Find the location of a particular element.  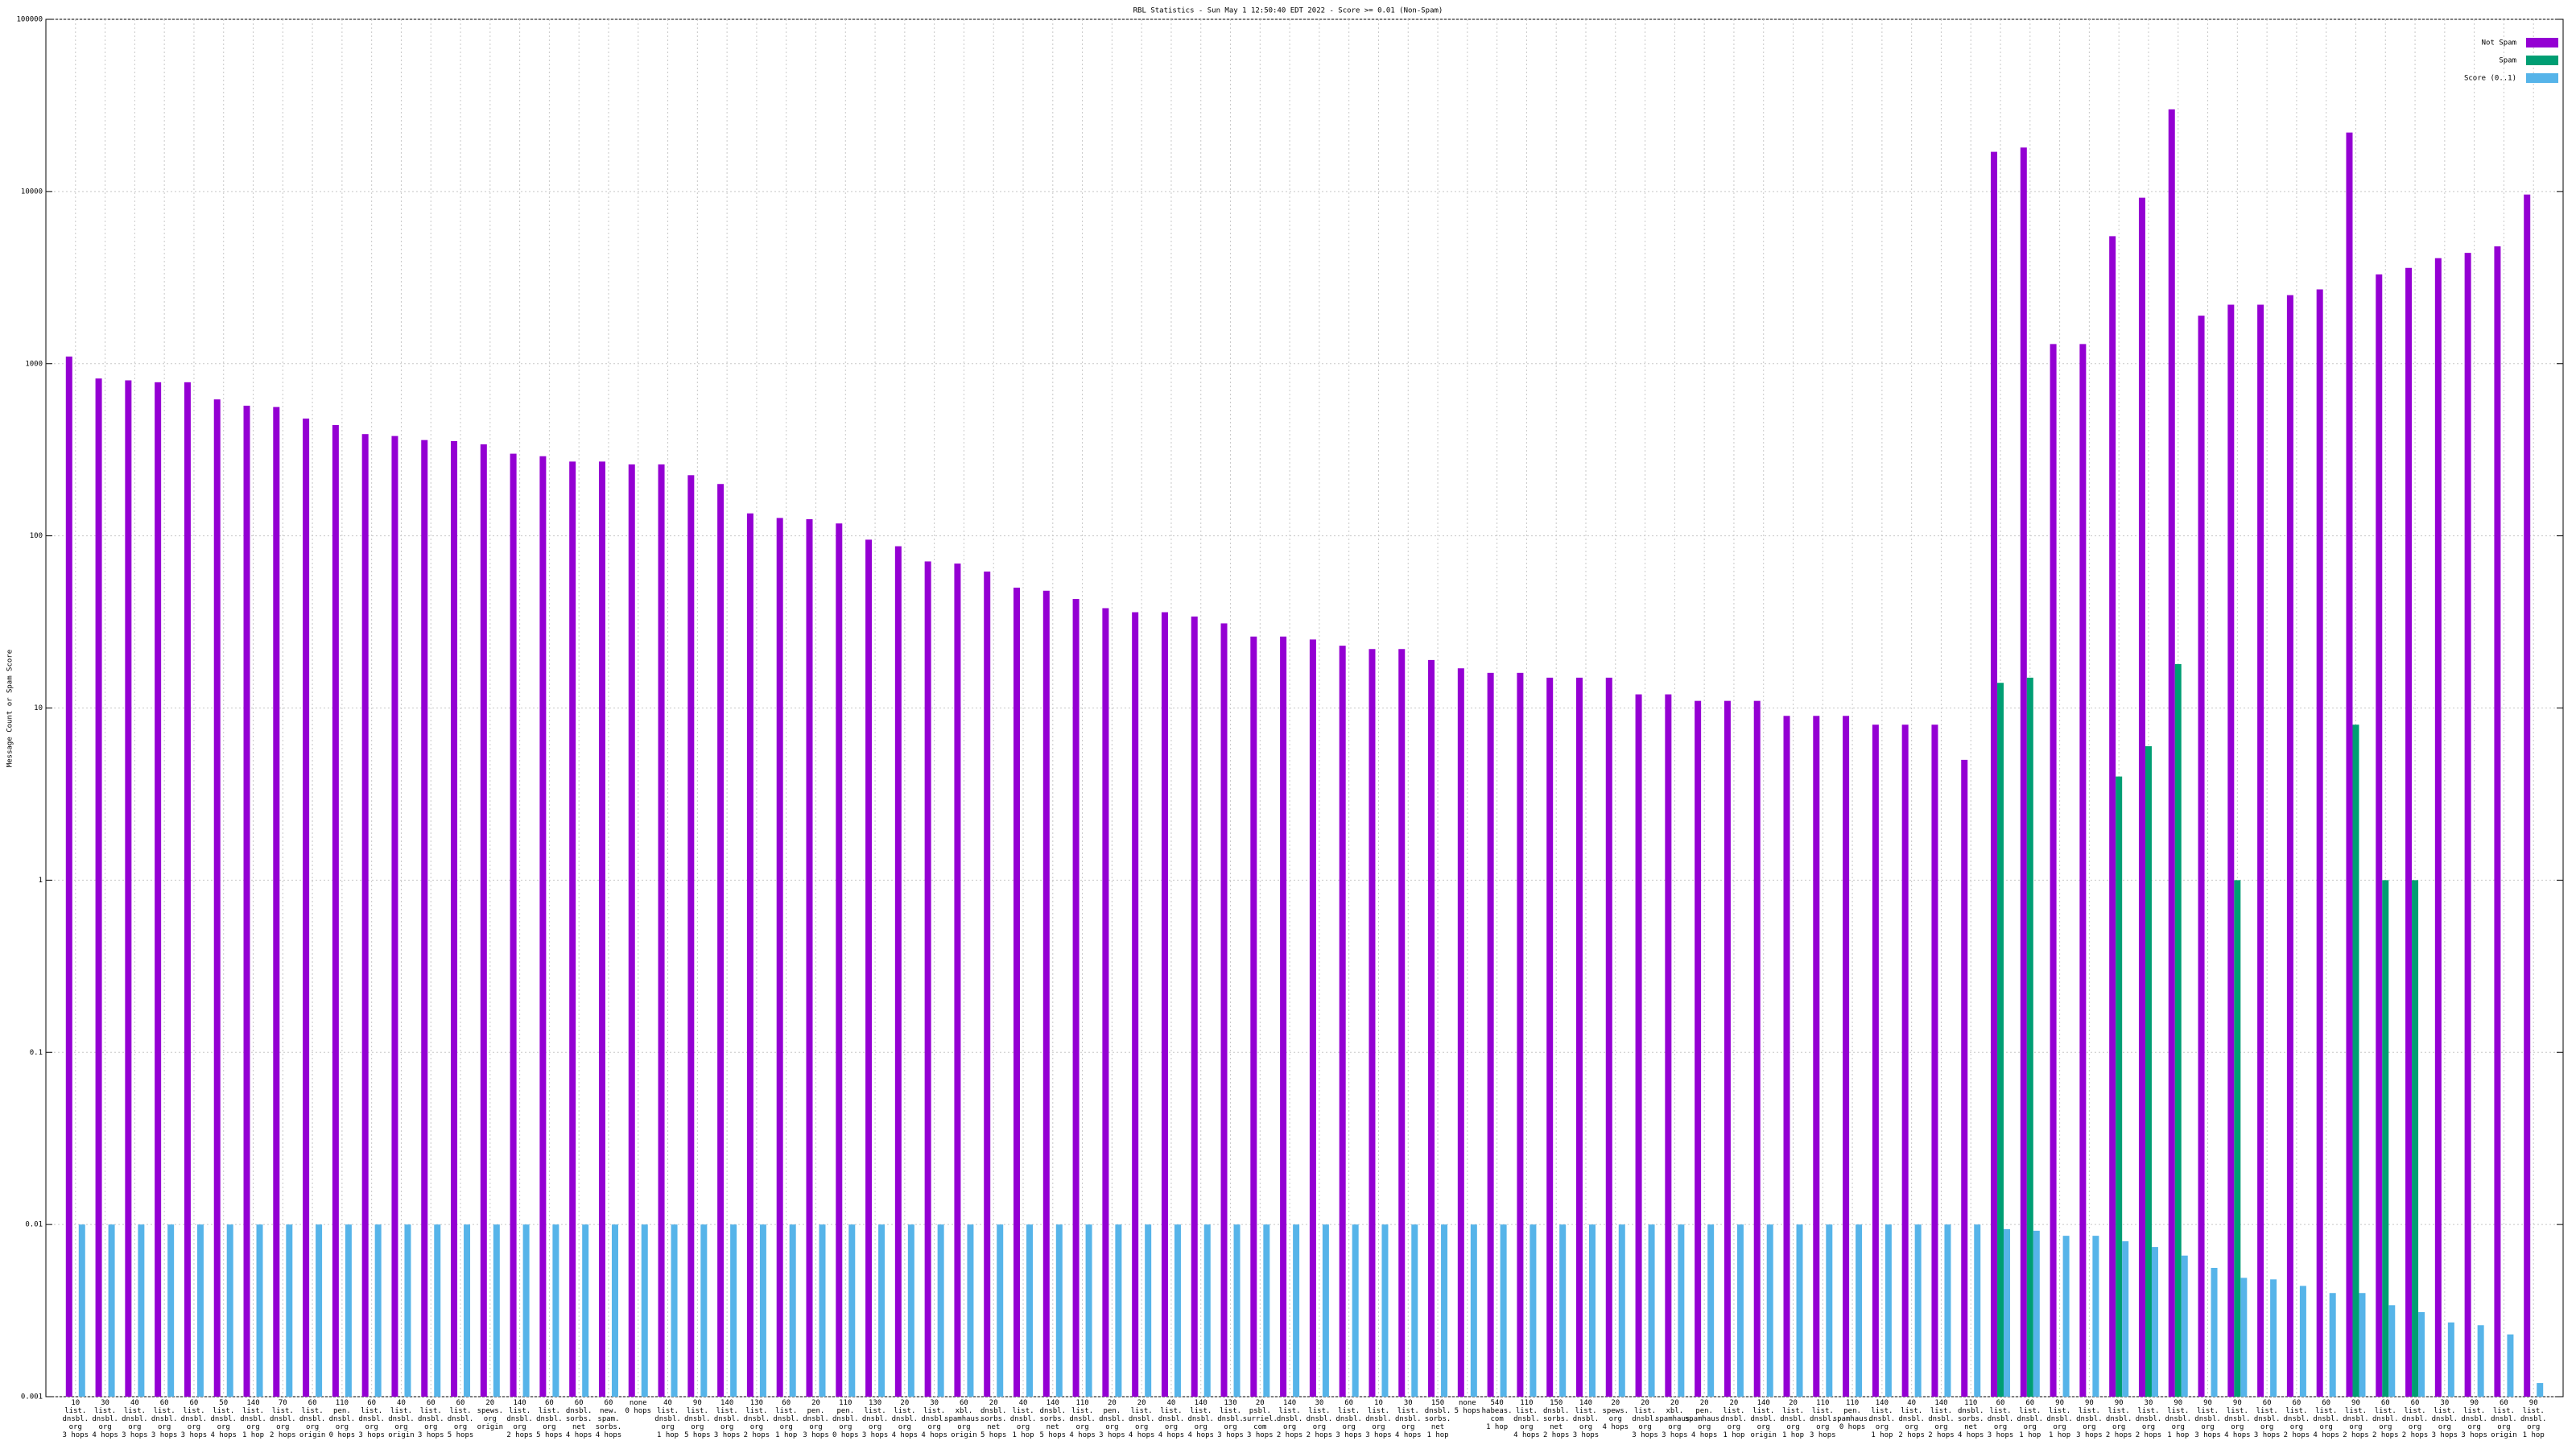

x-tick-label: 40 list. dnsbl. org 1 hop is located at coordinates (1023, 1419).